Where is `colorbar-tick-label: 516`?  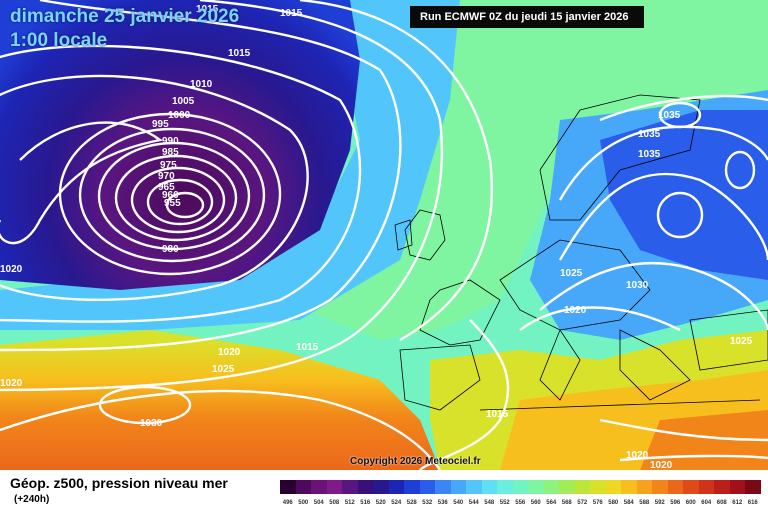 colorbar-tick-label: 516 is located at coordinates (365, 503).